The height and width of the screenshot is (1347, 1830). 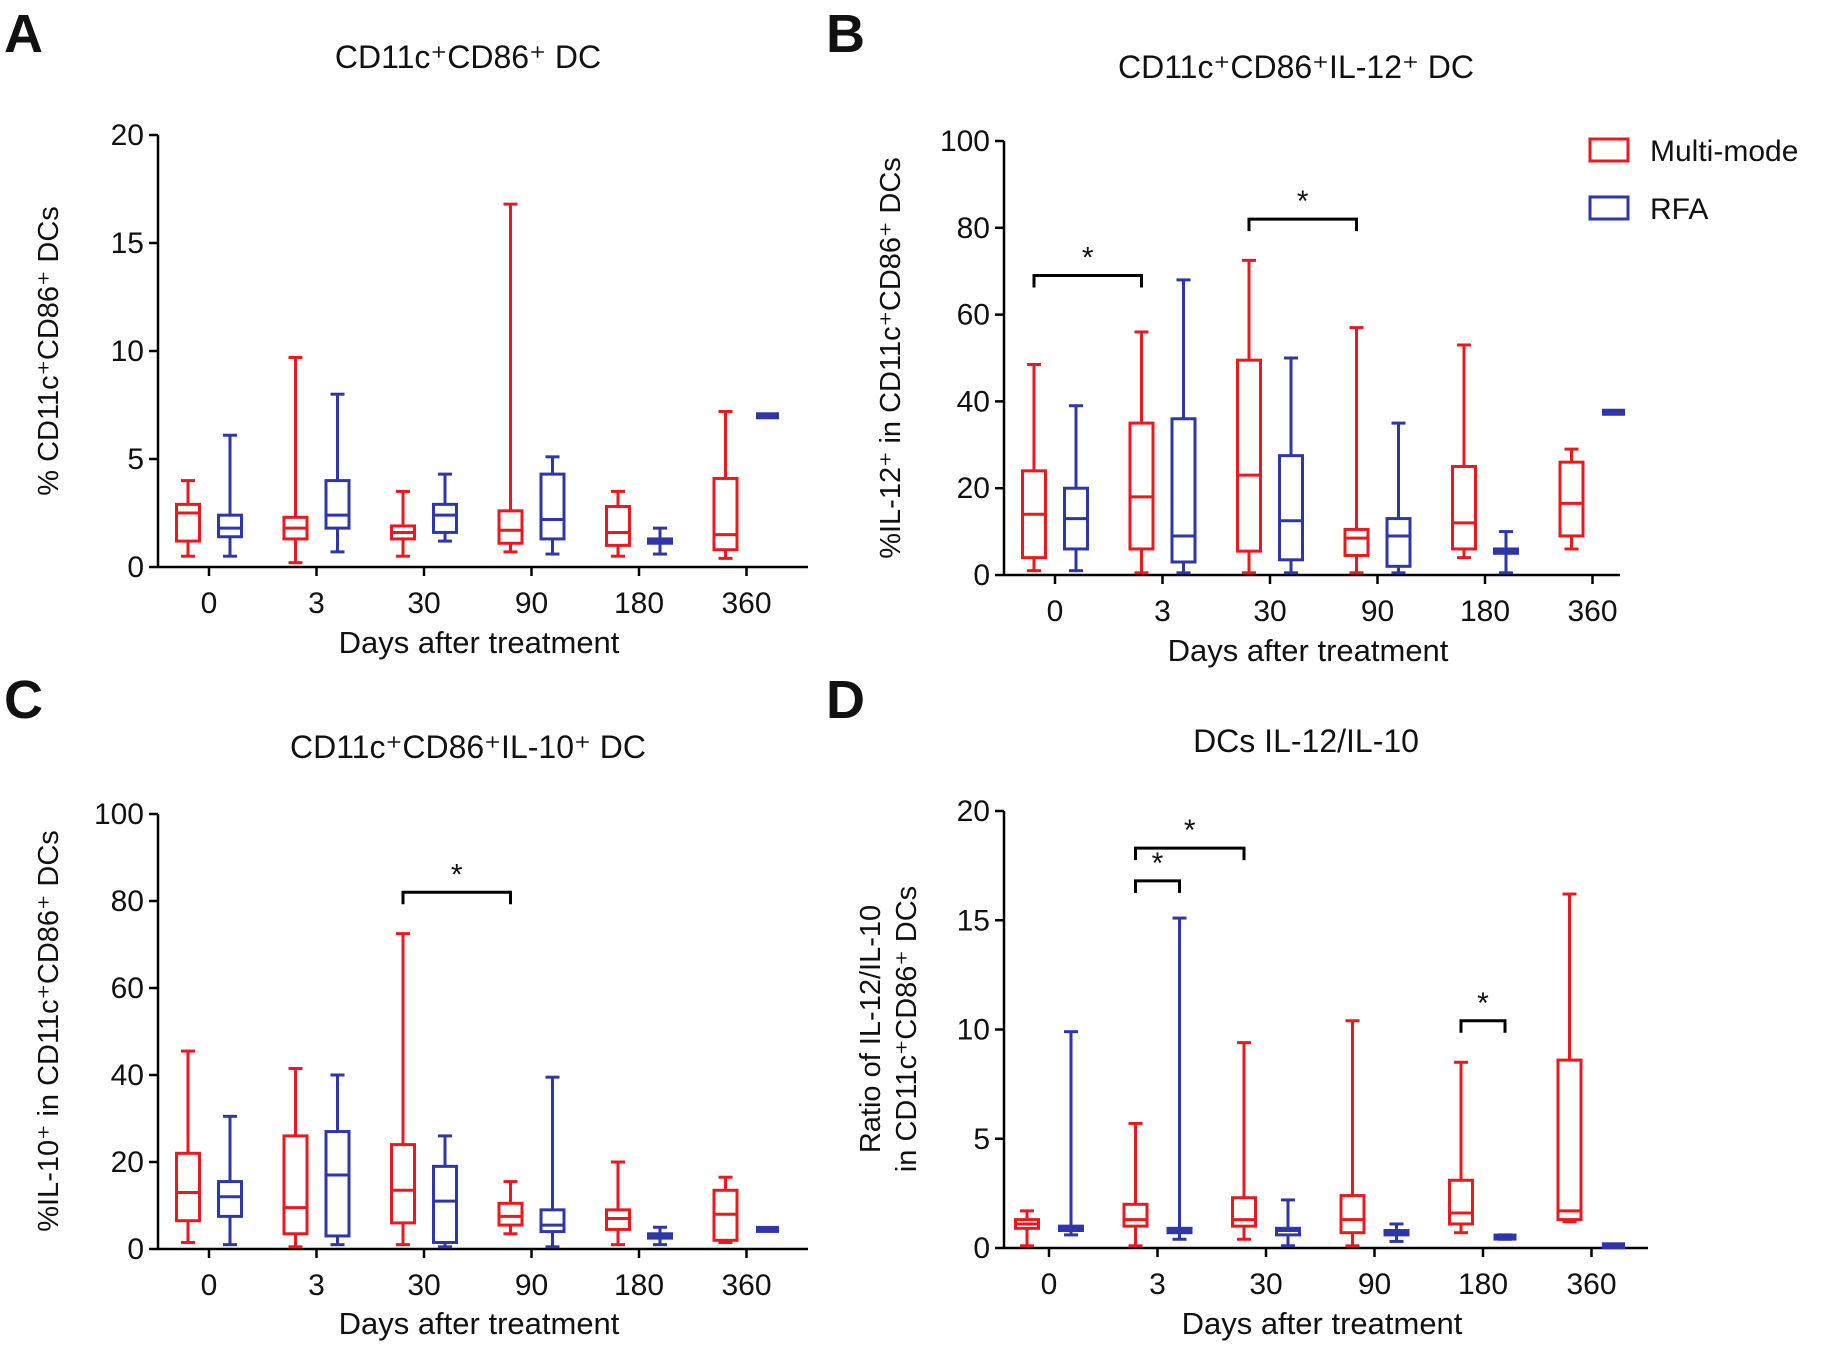 What do you see at coordinates (49, 1031) in the screenshot?
I see `y-axis-label: %IL-10⁺ in CD11c⁺CD86⁺ DCs` at bounding box center [49, 1031].